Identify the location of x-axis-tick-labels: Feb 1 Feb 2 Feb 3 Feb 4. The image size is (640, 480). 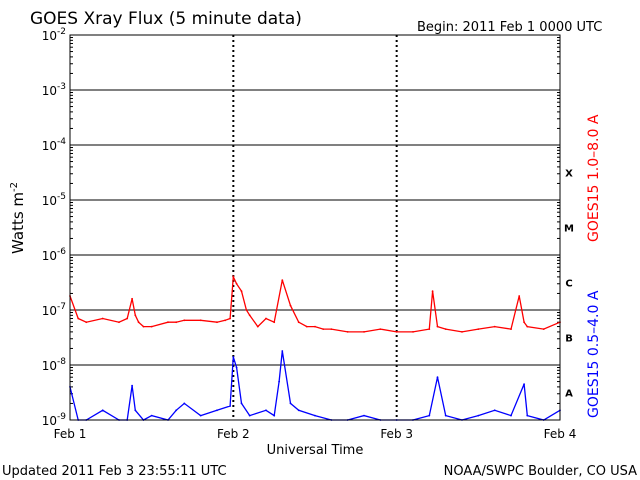
(315, 434).